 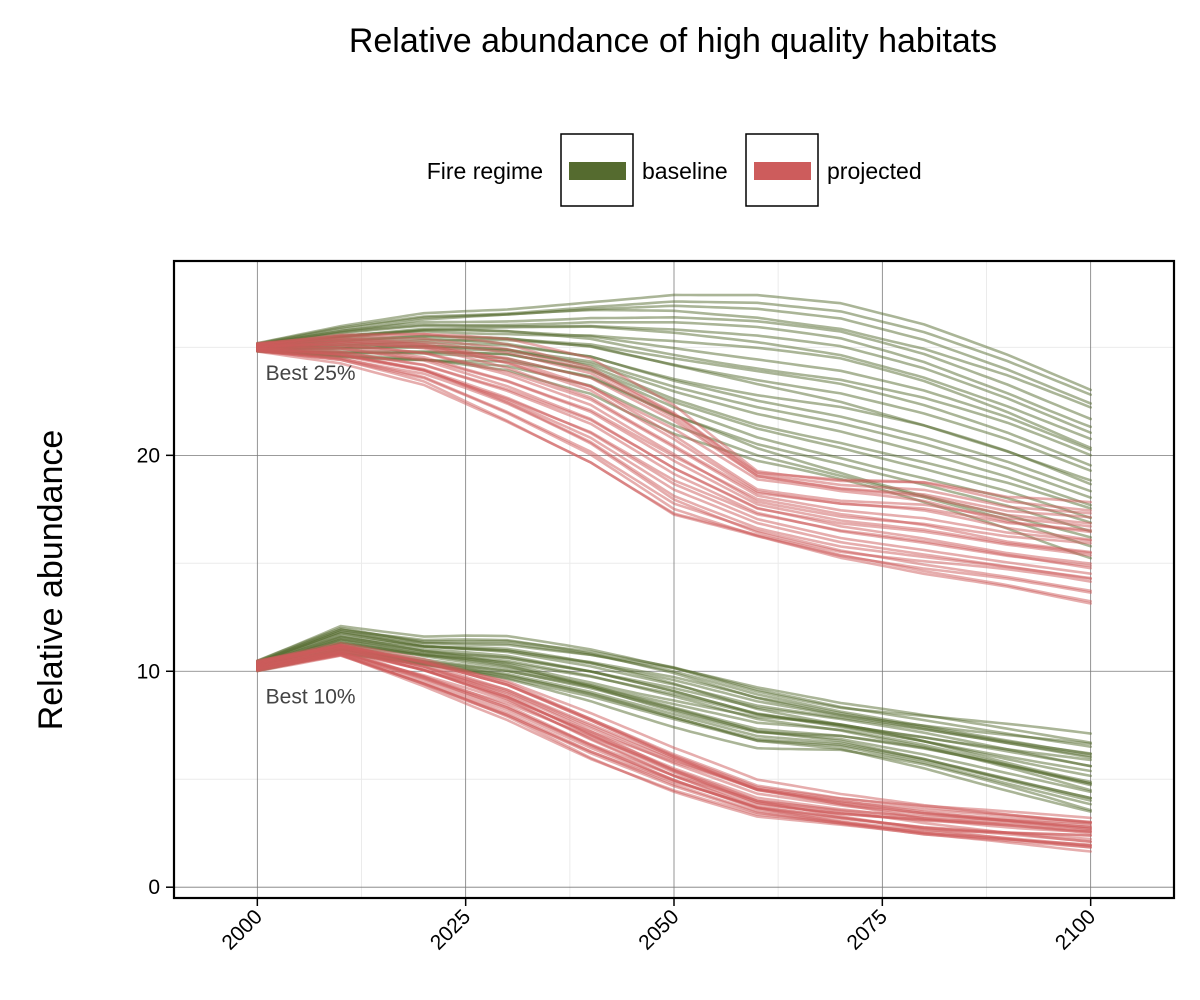 I want to click on legend-swatch-baseline, so click(x=597, y=171).